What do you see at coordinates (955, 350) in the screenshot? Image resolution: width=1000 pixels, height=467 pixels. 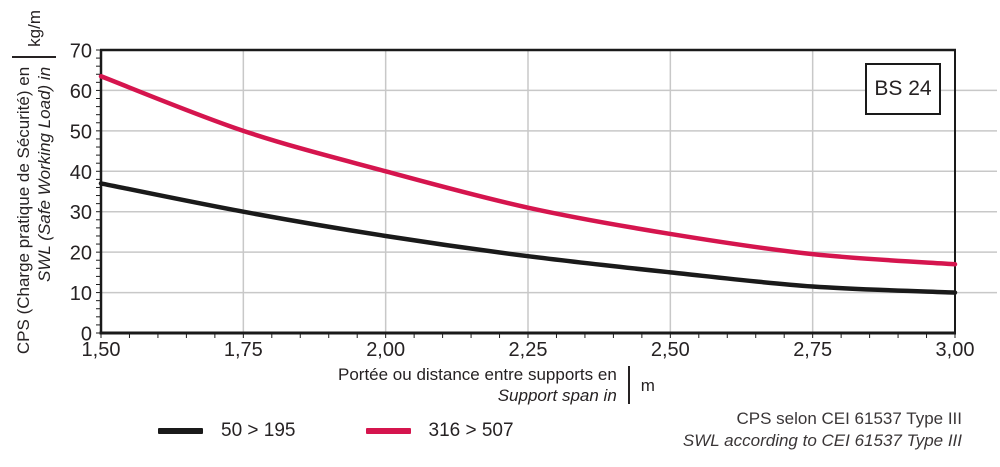 I see `x-tick-label: 3,00` at bounding box center [955, 350].